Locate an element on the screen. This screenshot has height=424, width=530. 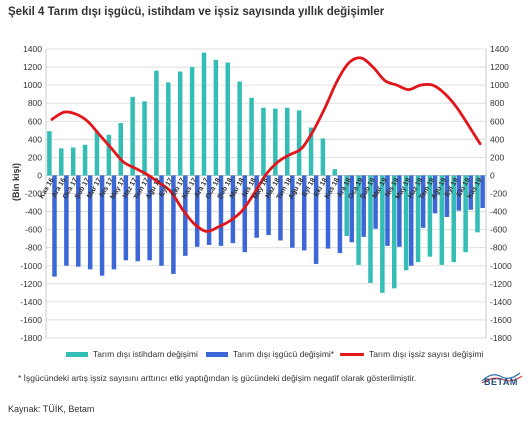
y-tick-label-left: 200 is located at coordinates (35, 157).